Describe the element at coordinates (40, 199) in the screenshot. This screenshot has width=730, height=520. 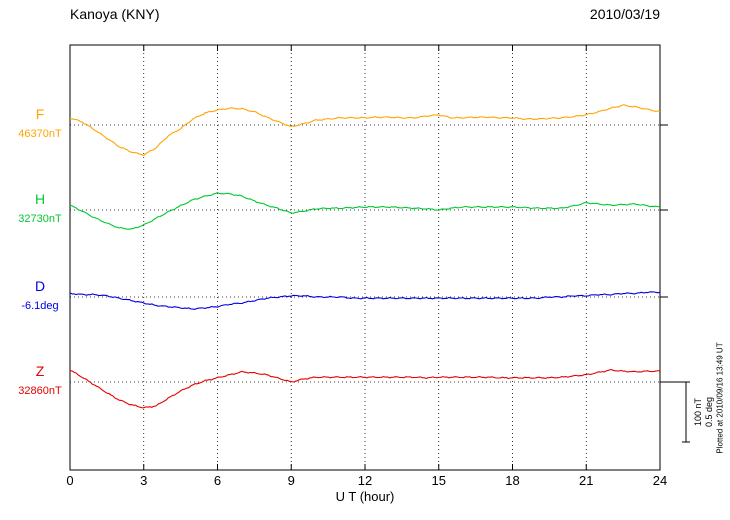
I see `channel-H-letter: H` at that location.